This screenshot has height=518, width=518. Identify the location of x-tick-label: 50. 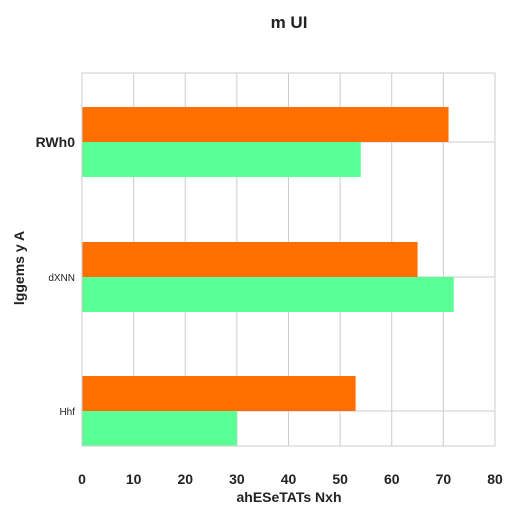
(340, 479).